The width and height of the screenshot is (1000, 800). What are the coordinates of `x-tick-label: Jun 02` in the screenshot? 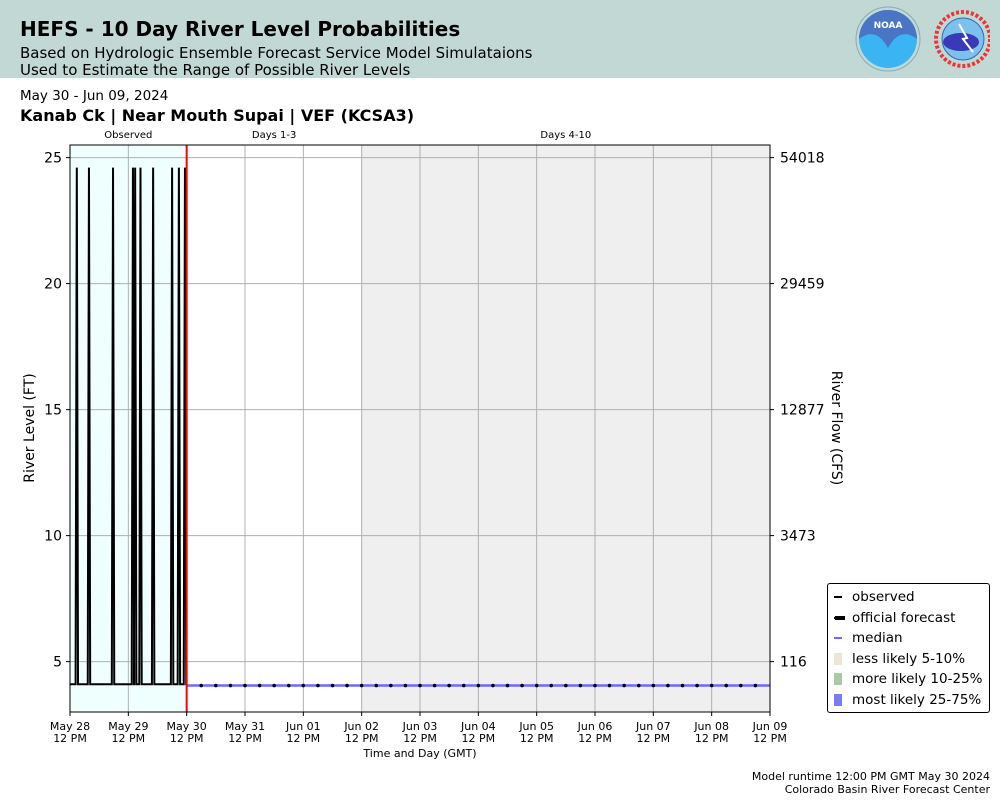 It's located at (361, 726).